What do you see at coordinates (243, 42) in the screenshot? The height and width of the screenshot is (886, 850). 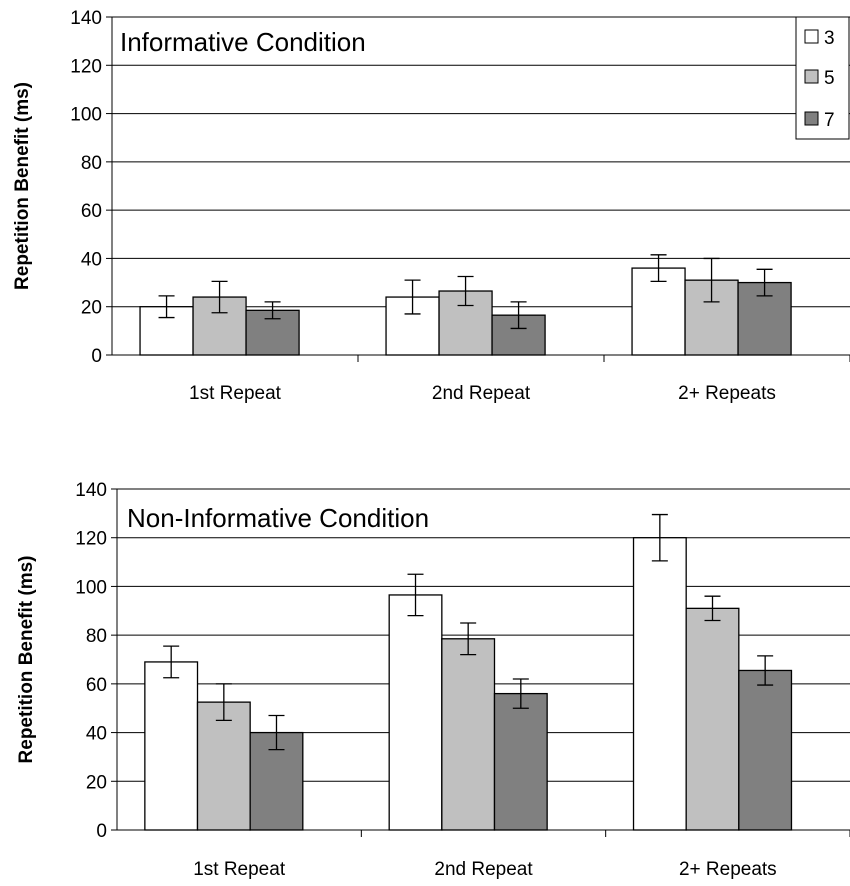 I see `panel-title: Informative Condition` at bounding box center [243, 42].